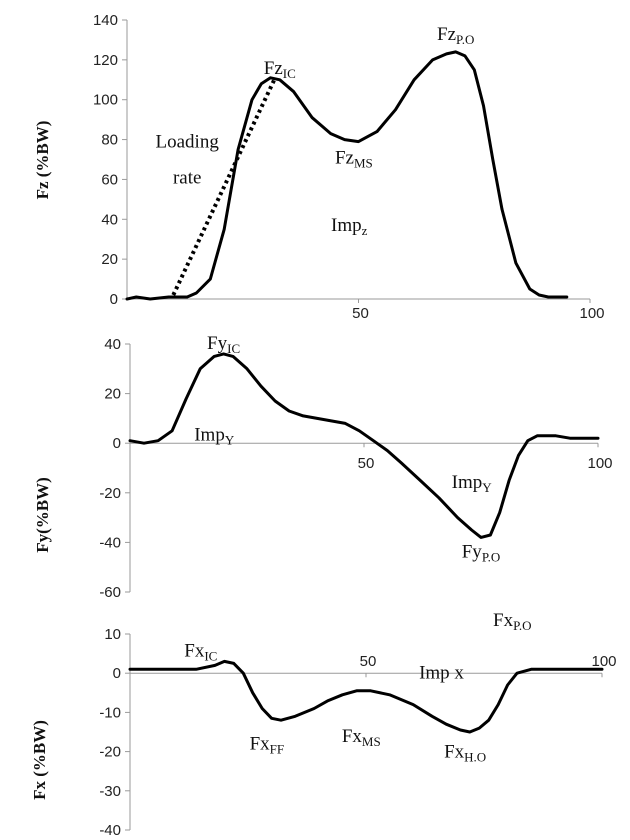  Describe the element at coordinates (280, 69) in the screenshot. I see `annotation-label: FzIC` at that location.